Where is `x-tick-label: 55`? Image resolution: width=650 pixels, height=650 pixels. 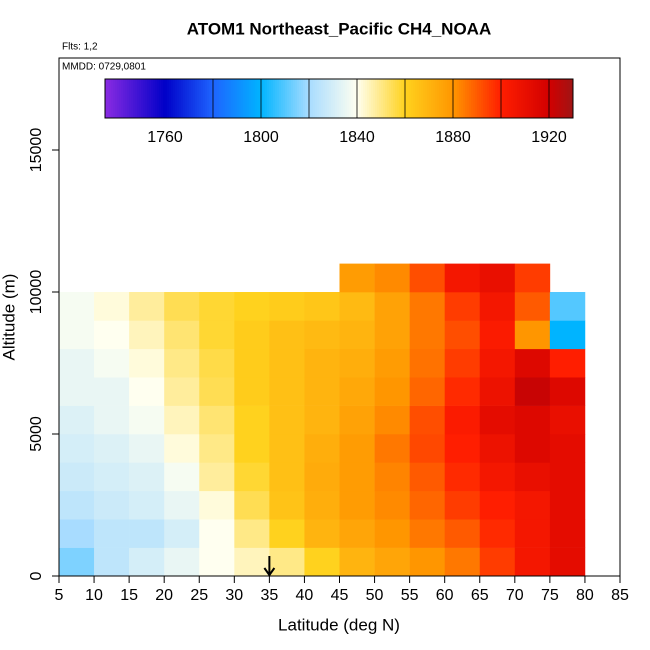 x-tick-label: 55 is located at coordinates (410, 595).